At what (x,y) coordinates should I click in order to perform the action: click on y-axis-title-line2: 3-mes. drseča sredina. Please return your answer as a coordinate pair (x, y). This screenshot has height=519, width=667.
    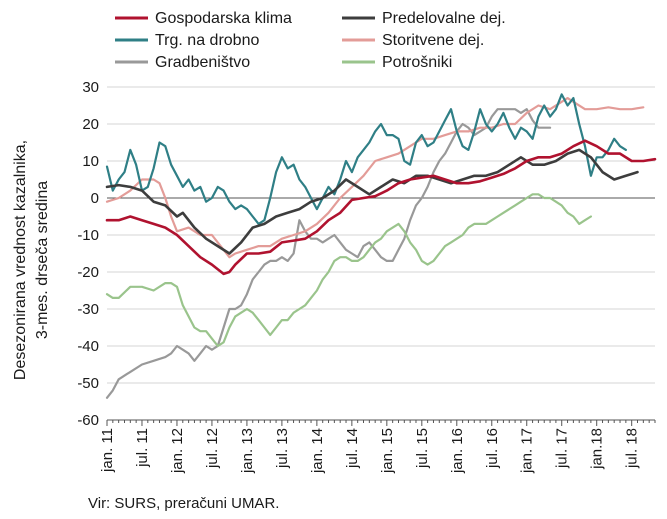
    Looking at the image, I should click on (42, 260).